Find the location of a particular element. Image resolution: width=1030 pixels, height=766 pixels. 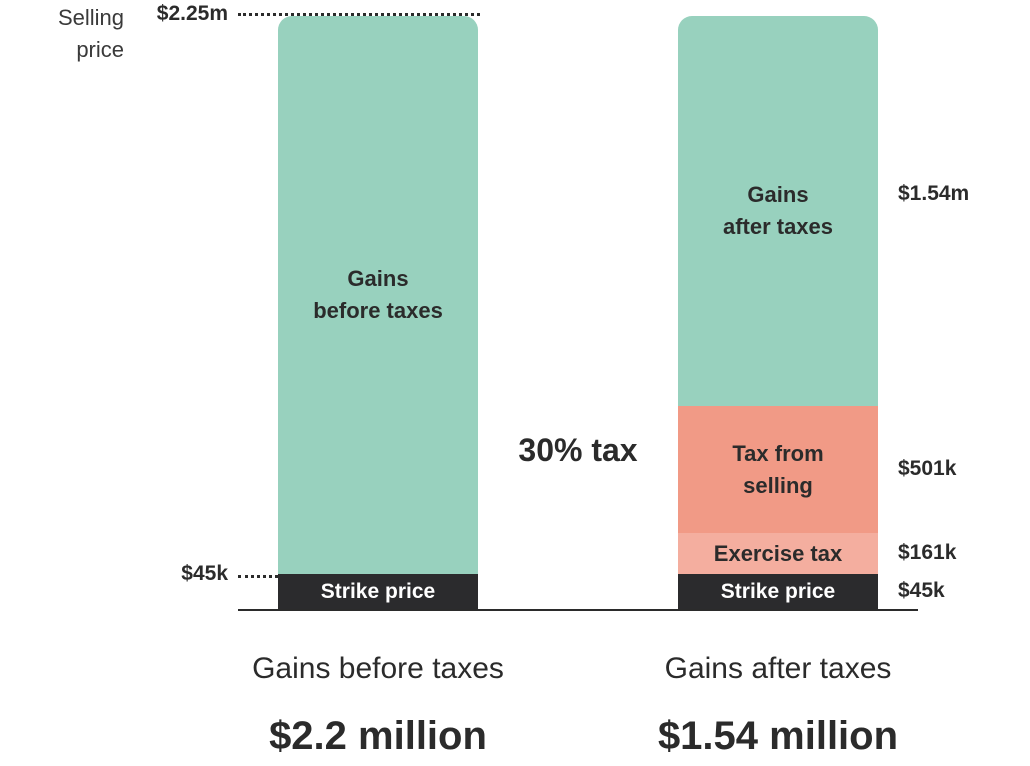

selling-price-guide is located at coordinates (359, 14).